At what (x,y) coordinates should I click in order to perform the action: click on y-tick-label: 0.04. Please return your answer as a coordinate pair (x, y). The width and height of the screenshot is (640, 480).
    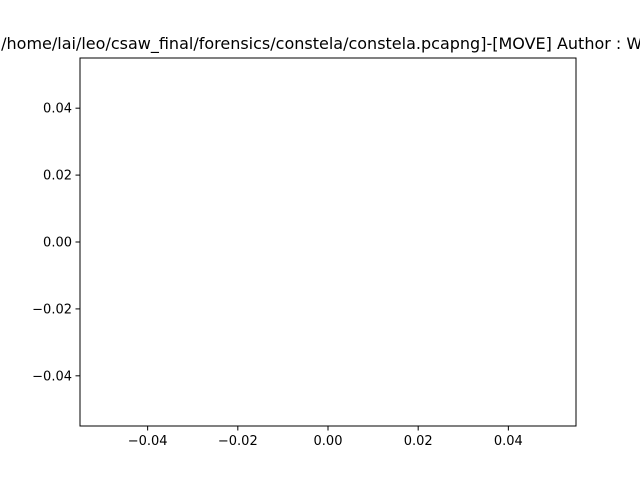
    Looking at the image, I should click on (57, 109).